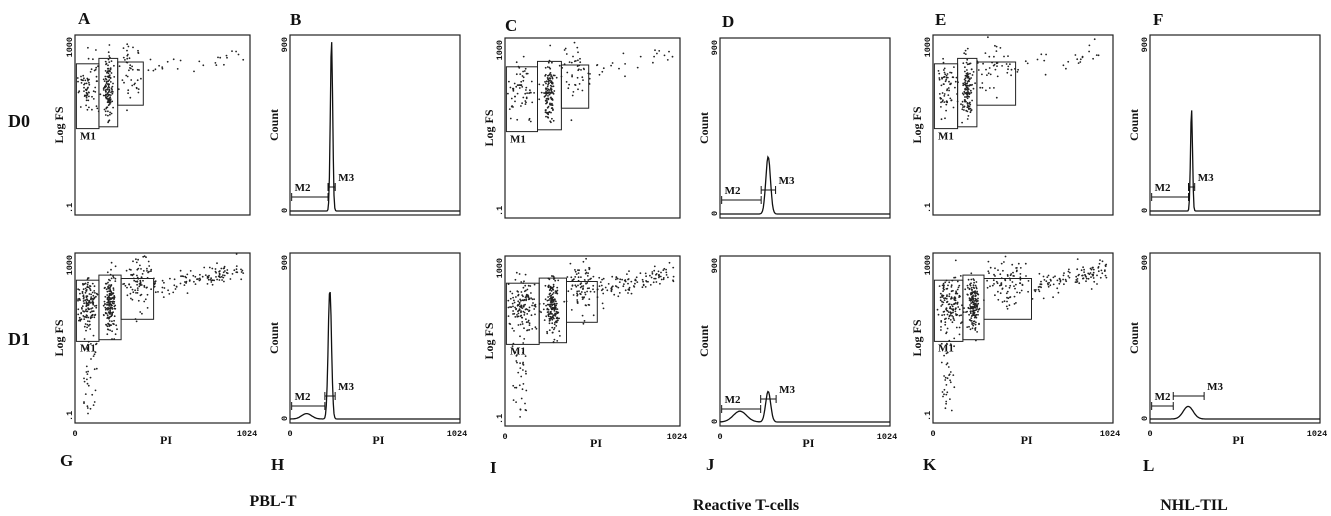 The height and width of the screenshot is (516, 1331). Describe the element at coordinates (346, 178) in the screenshot. I see `marker-label: M3` at that location.